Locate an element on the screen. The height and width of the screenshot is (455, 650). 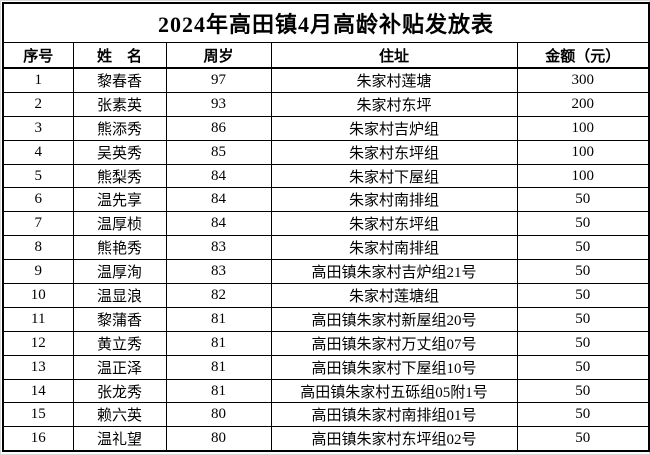
table-row: 9 温厚洵 83 高田镇朱家村吉炉组21号 50 is located at coordinates (326, 272).